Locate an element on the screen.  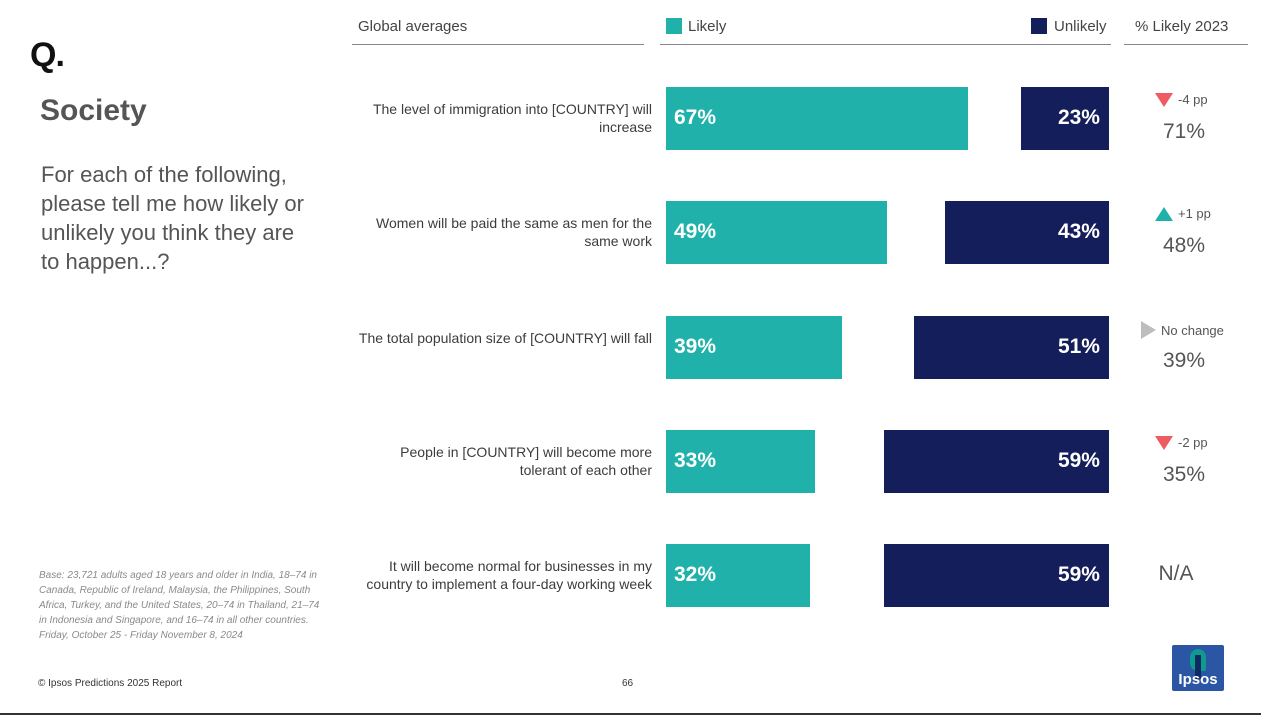
triangle-right-icon is located at coordinates (1148, 330).